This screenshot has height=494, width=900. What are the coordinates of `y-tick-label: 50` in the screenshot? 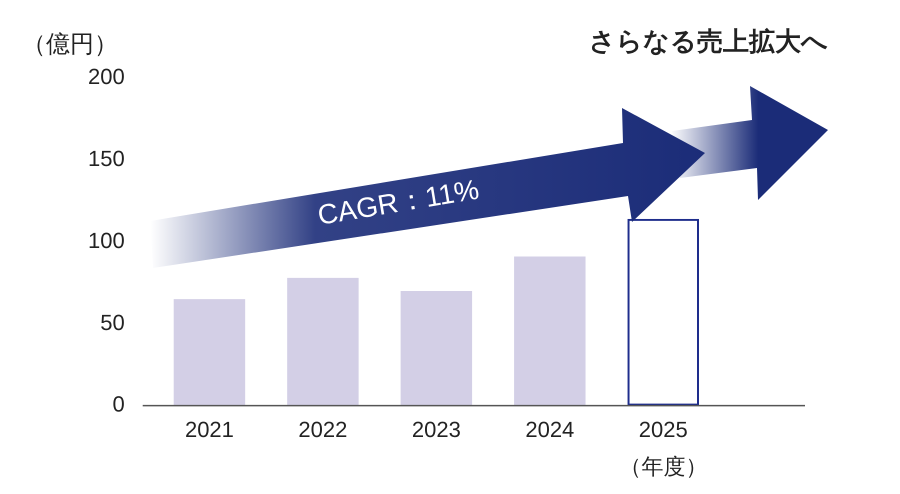 It's located at (112, 322).